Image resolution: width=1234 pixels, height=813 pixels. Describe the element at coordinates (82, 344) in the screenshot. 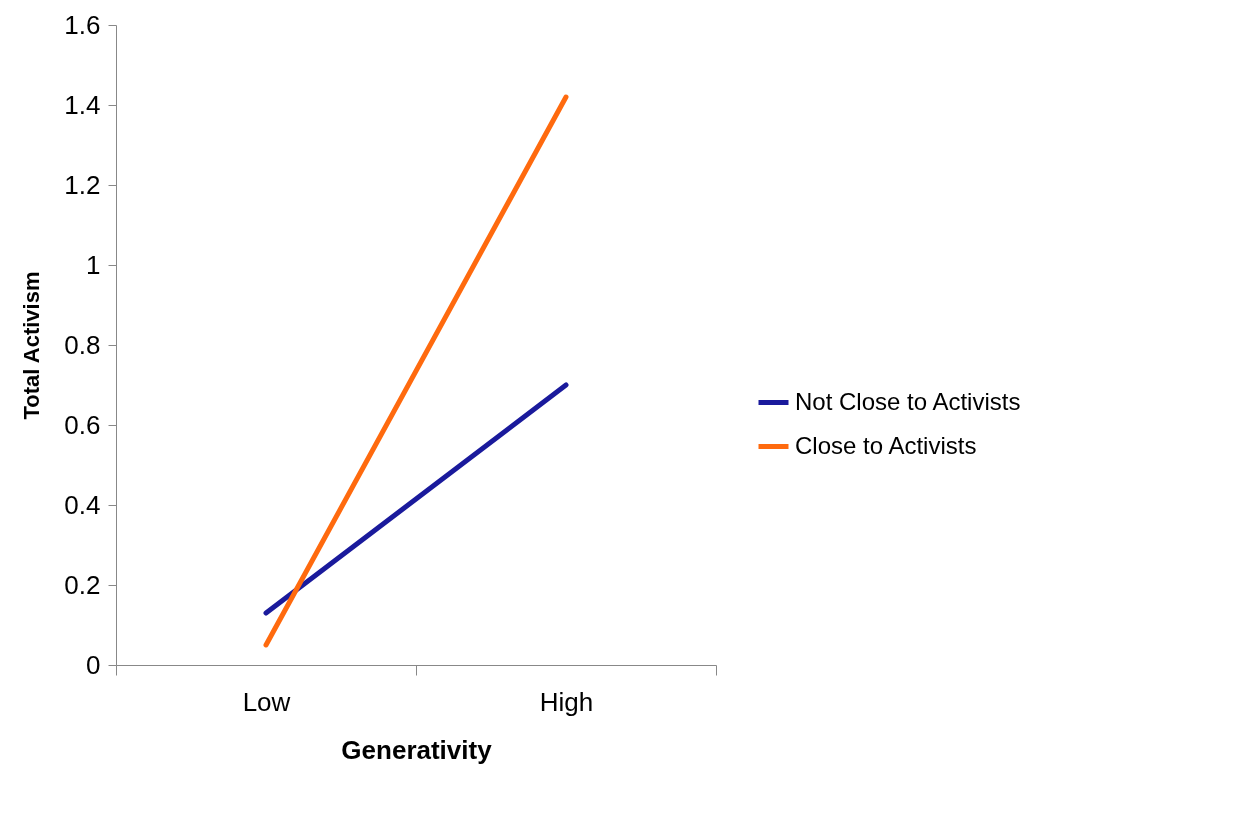

I see `y-tick-label: 0.8` at that location.